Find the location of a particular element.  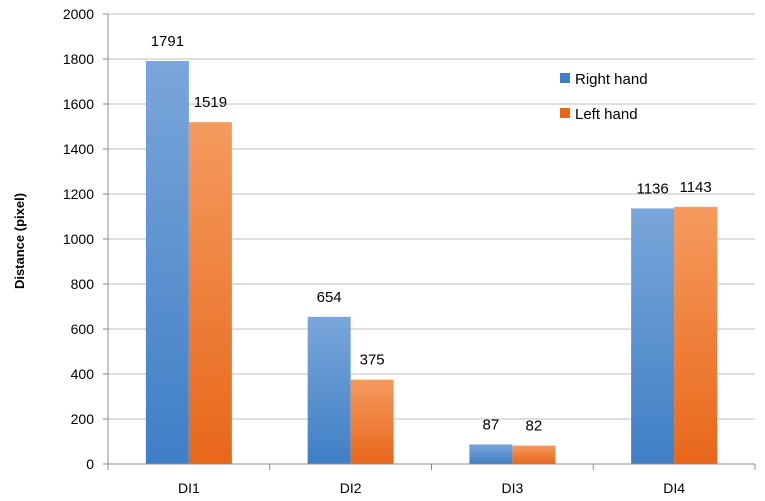

y-tick-label: 1800 is located at coordinates (78, 59).